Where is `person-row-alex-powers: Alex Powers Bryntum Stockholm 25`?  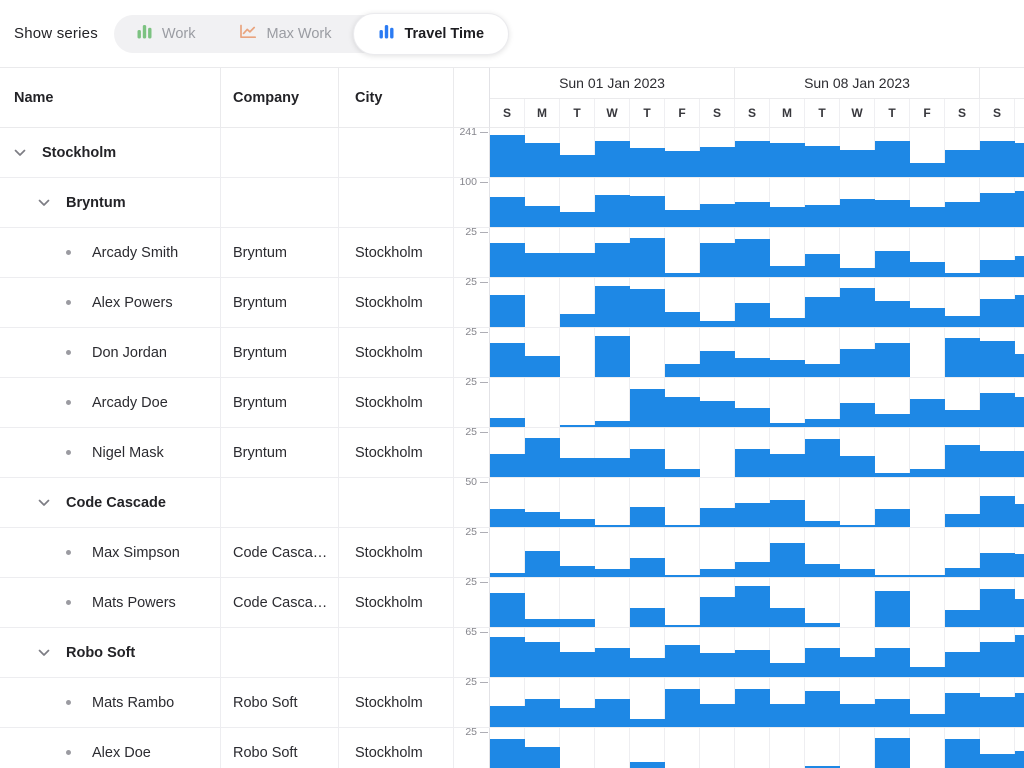
person-row-alex-powers: Alex Powers Bryntum Stockholm 25 is located at coordinates (512, 302).